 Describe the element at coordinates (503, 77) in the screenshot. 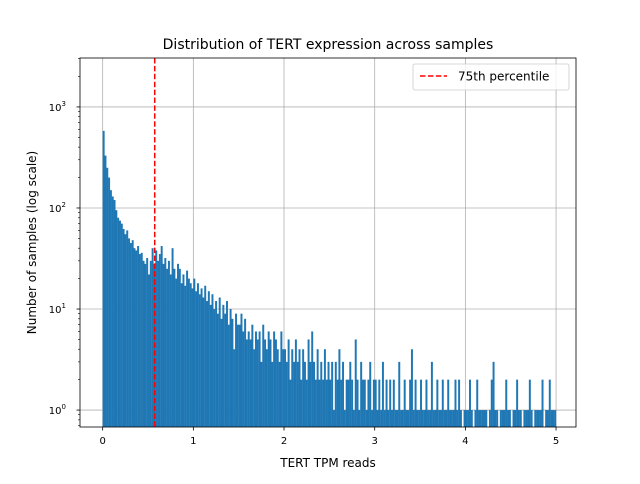

I see `legend-label: 75th percentile` at that location.